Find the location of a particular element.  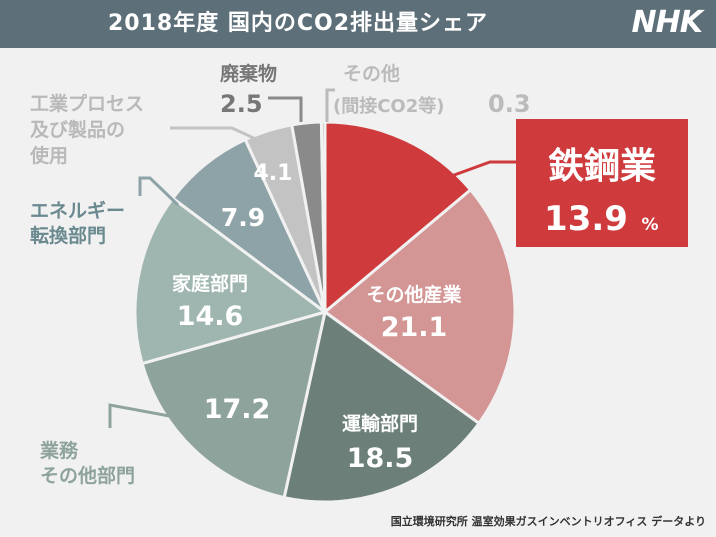

label-transport: 運輸部門 is located at coordinates (380, 423).